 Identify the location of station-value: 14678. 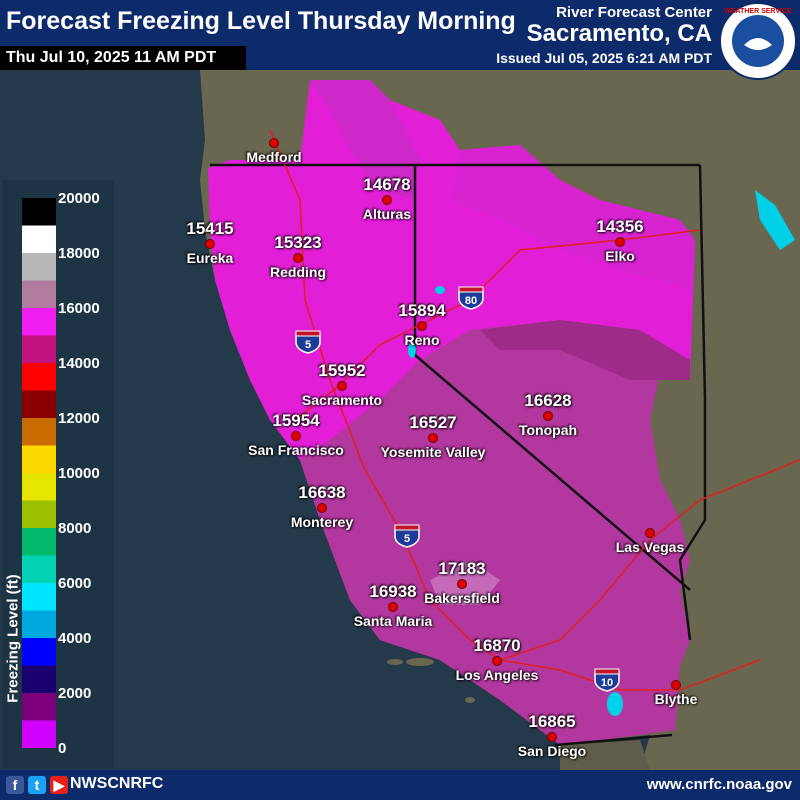
(387, 184).